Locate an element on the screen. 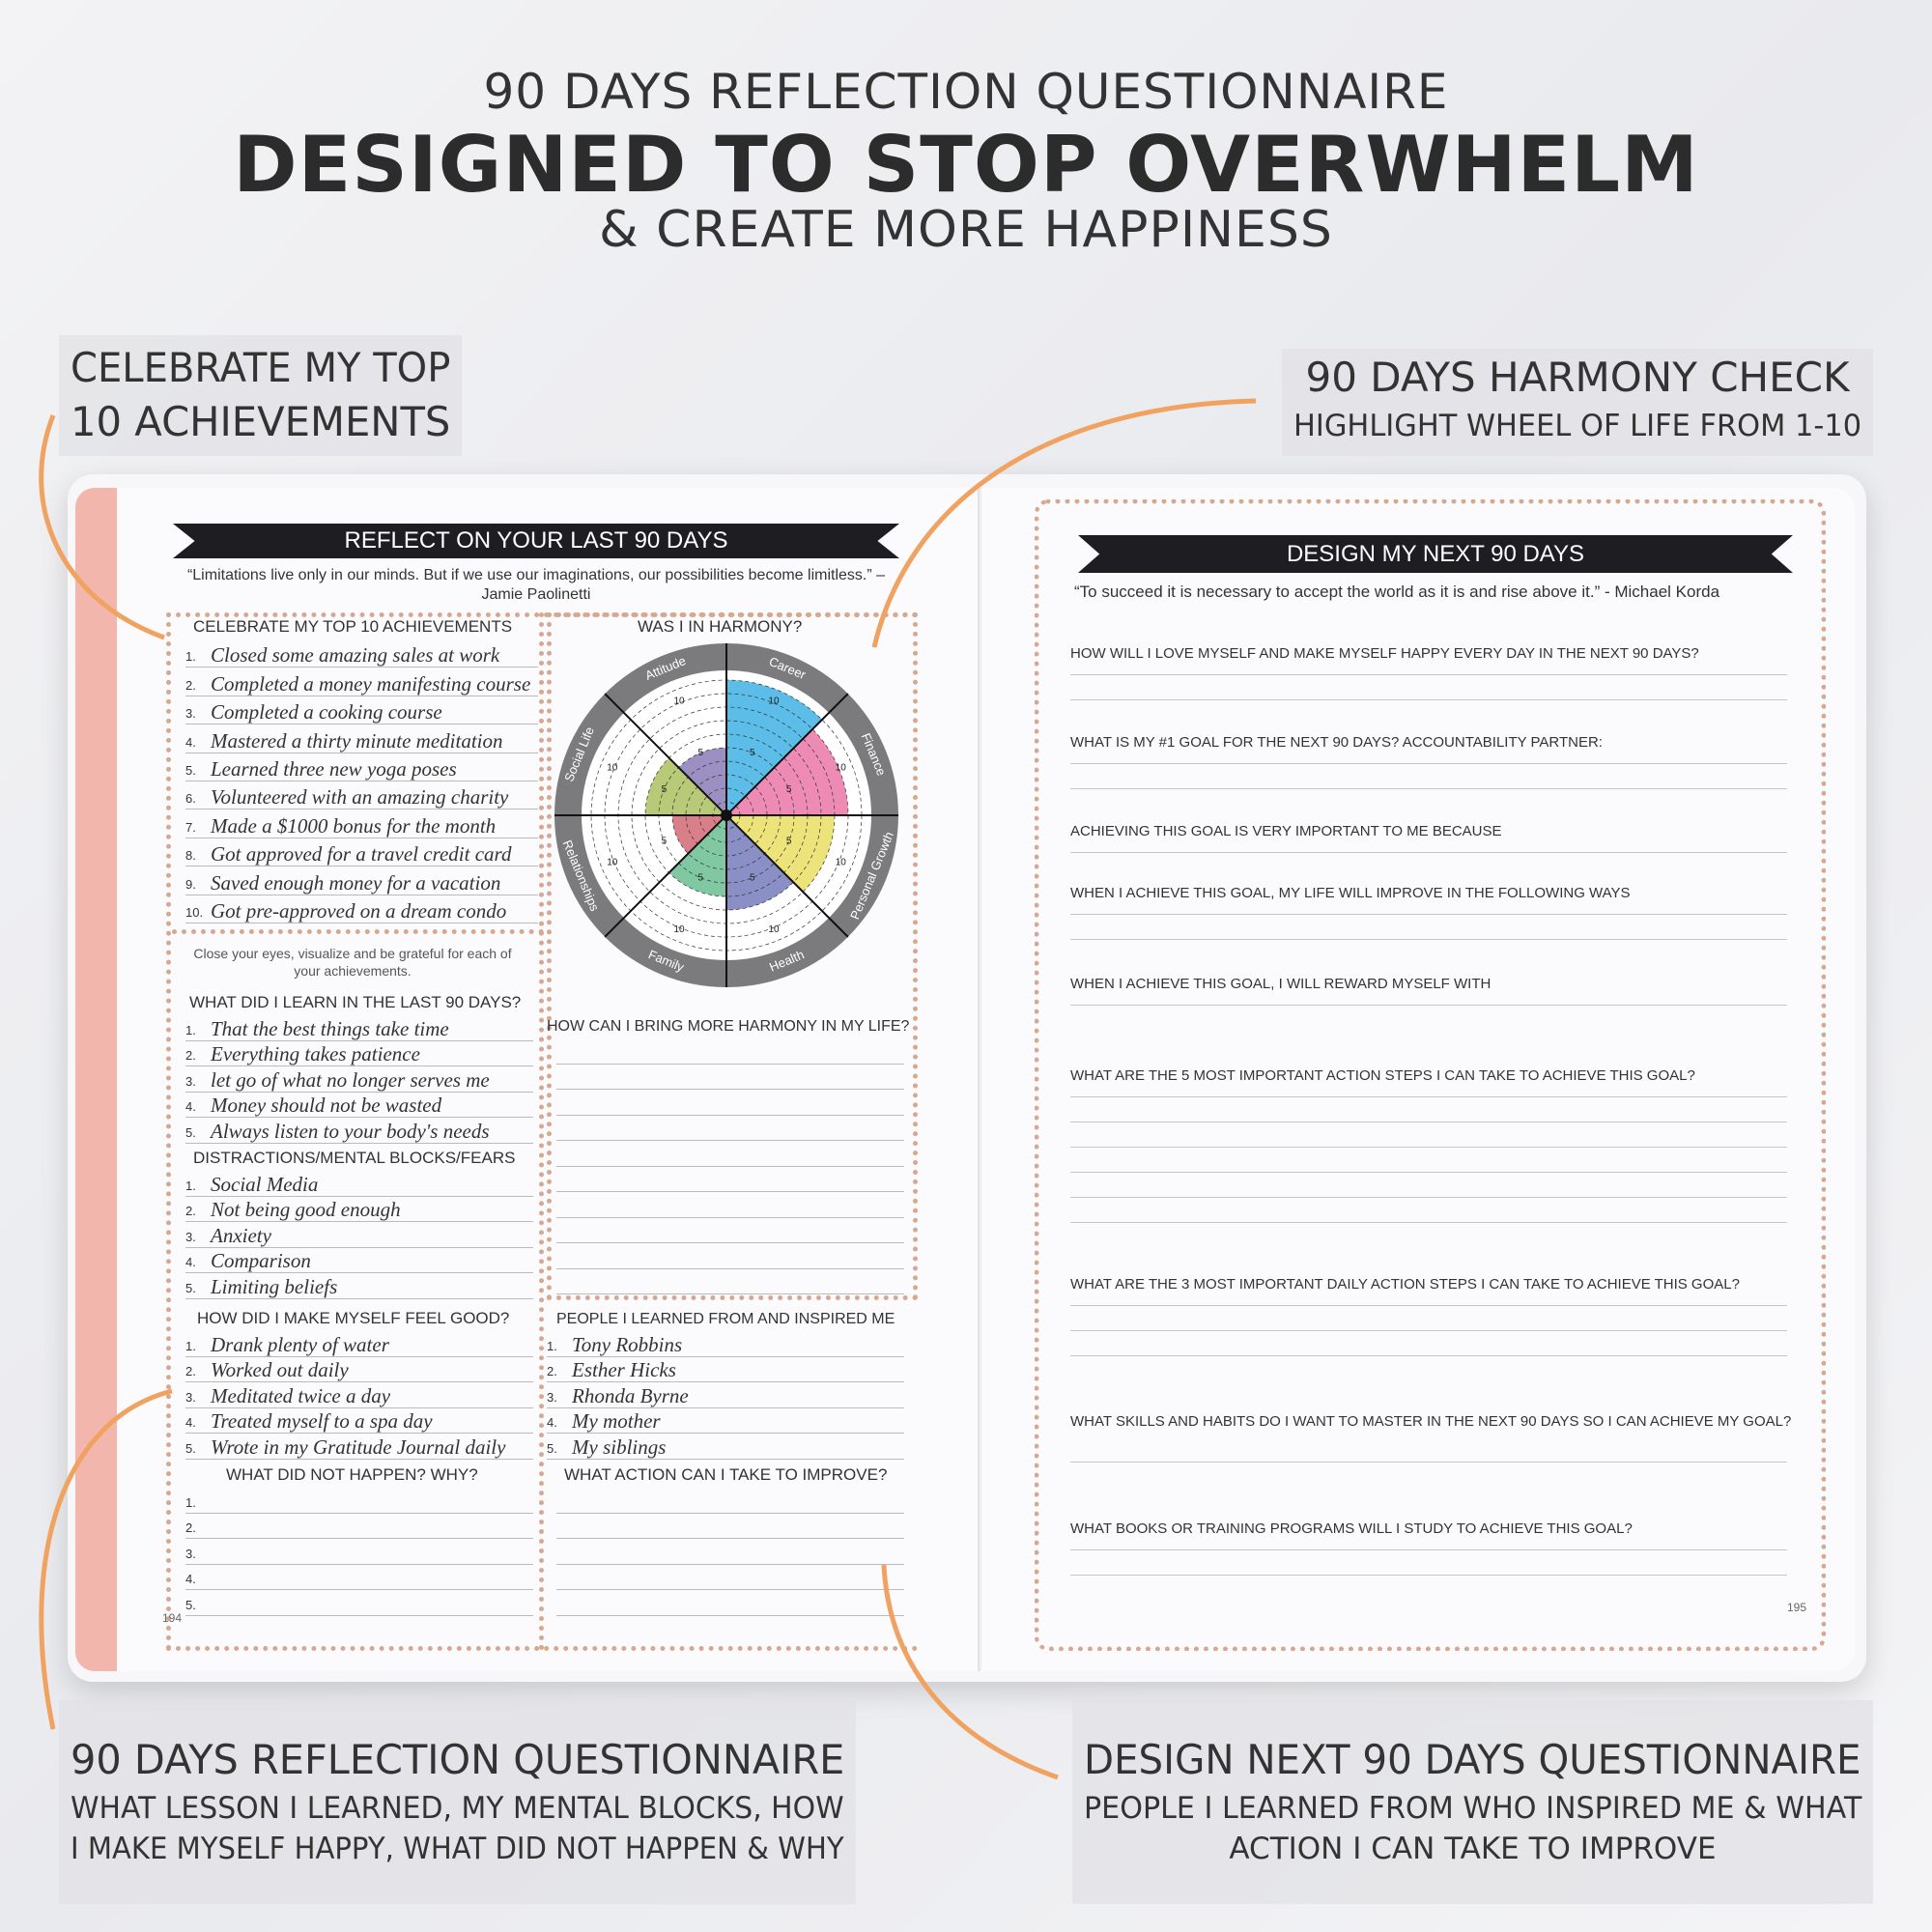 This screenshot has width=1932, height=1932. header-line3: & CREATE MORE HAPPINESS is located at coordinates (966, 230).